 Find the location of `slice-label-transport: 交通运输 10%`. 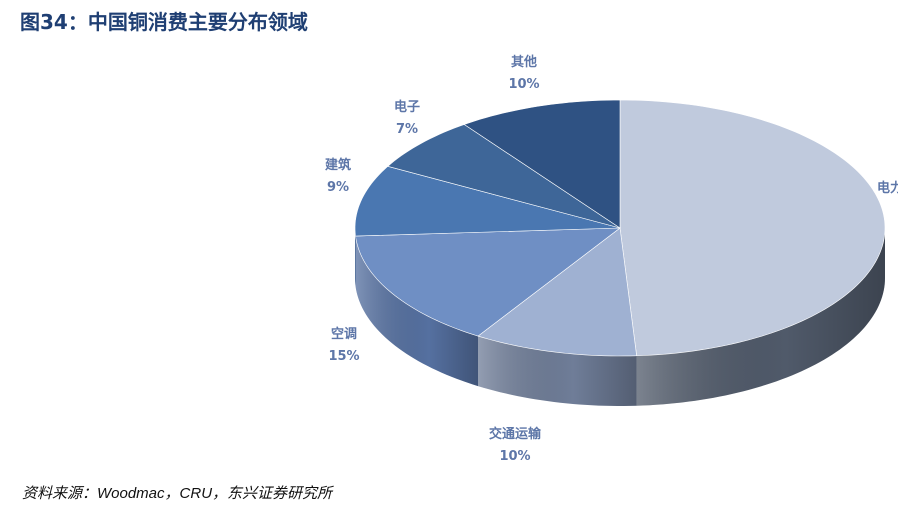

slice-label-transport: 交通运输 10% is located at coordinates (514, 445).